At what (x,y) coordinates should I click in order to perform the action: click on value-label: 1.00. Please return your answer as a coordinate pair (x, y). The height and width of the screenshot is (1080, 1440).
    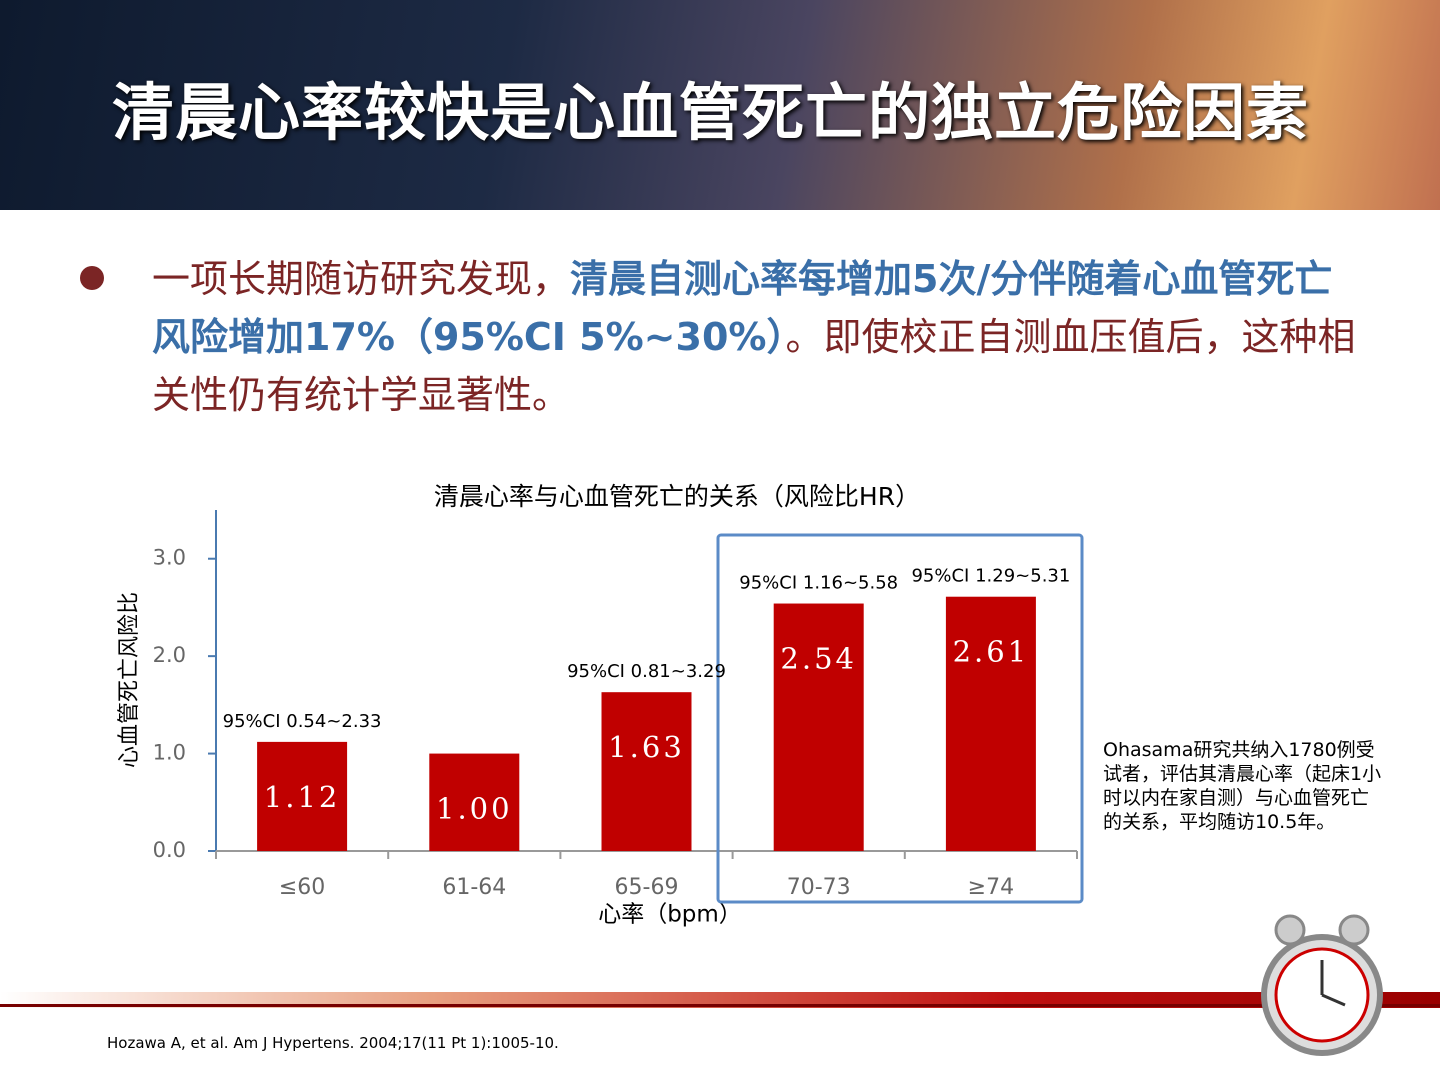
    Looking at the image, I should click on (474, 809).